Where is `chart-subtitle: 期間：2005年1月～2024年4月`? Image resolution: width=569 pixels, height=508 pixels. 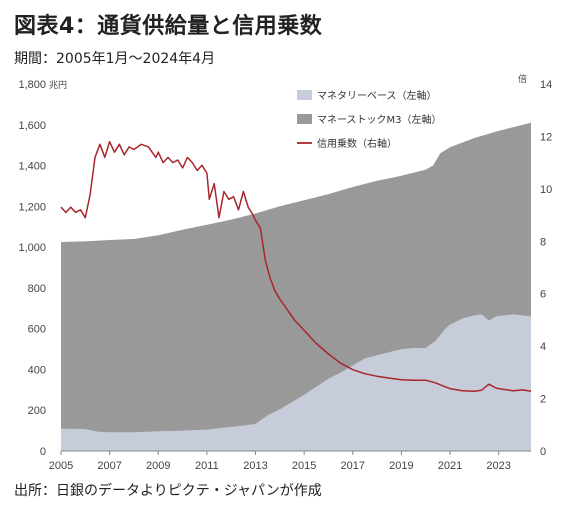
chart-subtitle: 期間：2005年1月～2024年4月 is located at coordinates (115, 59).